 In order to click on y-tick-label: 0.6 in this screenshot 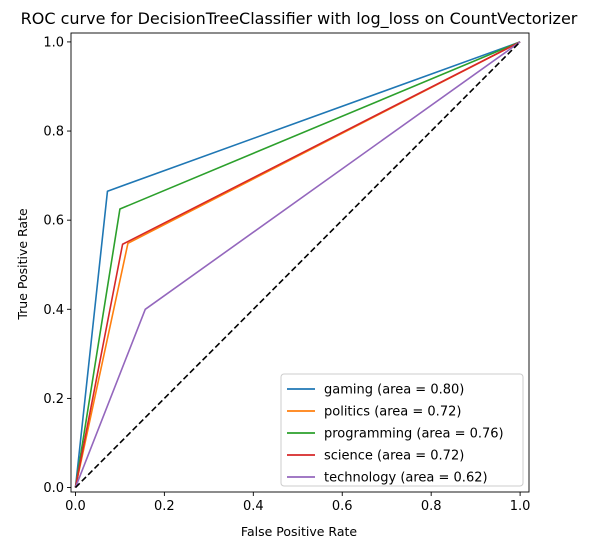, I will do `click(53, 221)`.